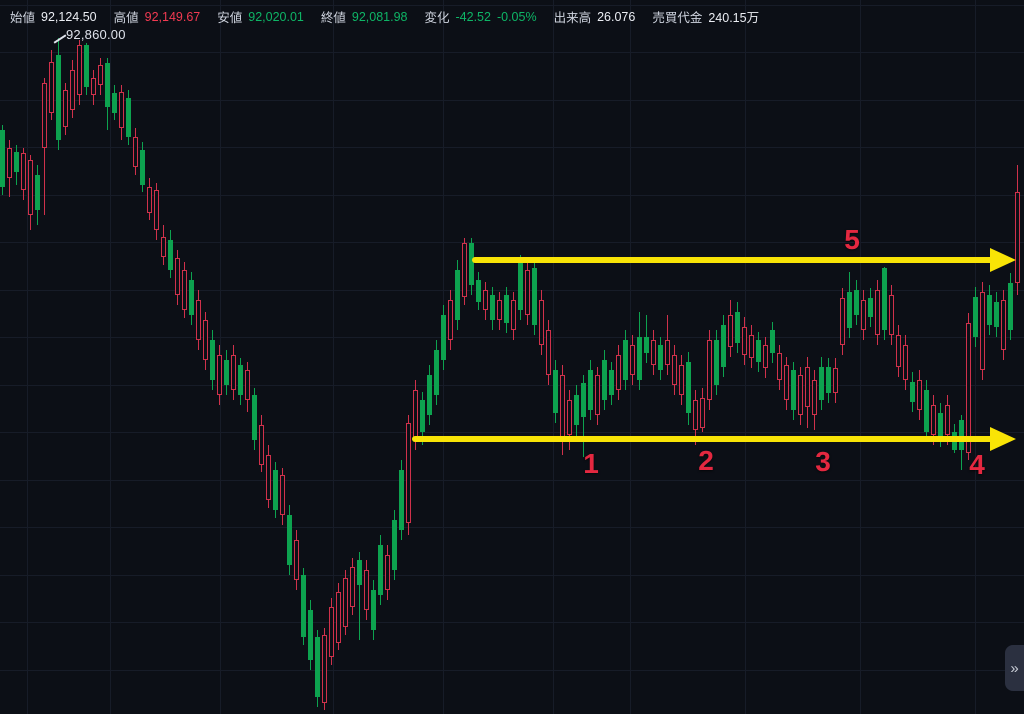  I want to click on ohlc-field-value: 92,020.01, so click(276, 16).